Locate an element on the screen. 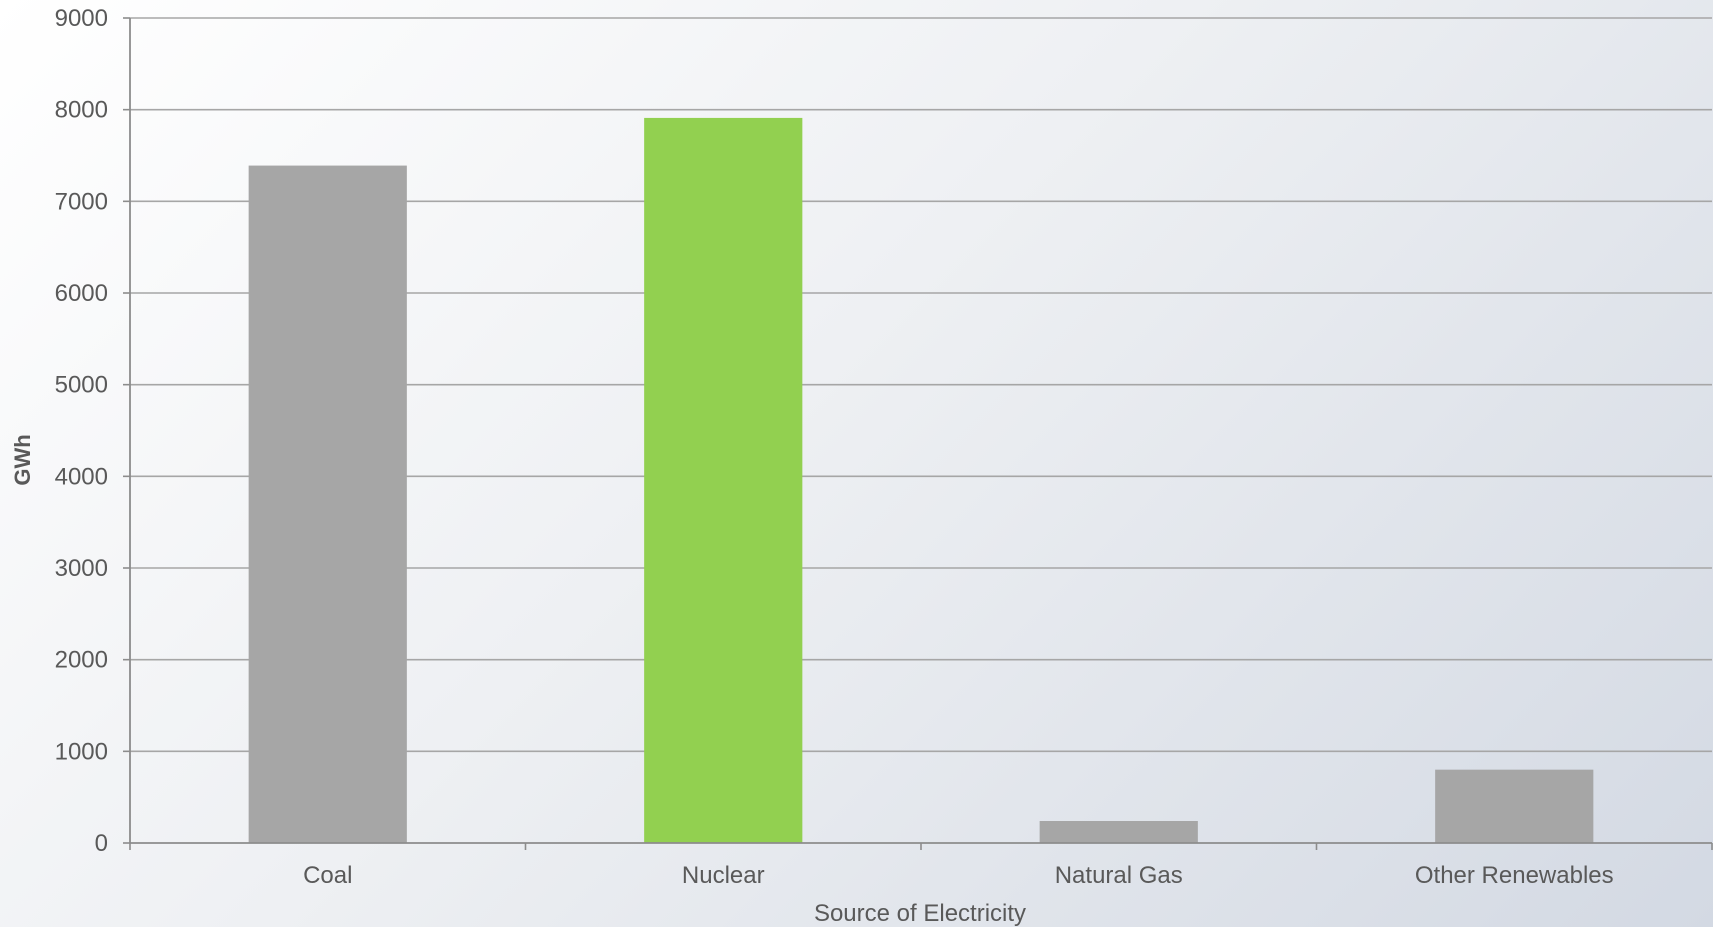 The width and height of the screenshot is (1713, 927). y-tick-label: 4000 is located at coordinates (81, 476).